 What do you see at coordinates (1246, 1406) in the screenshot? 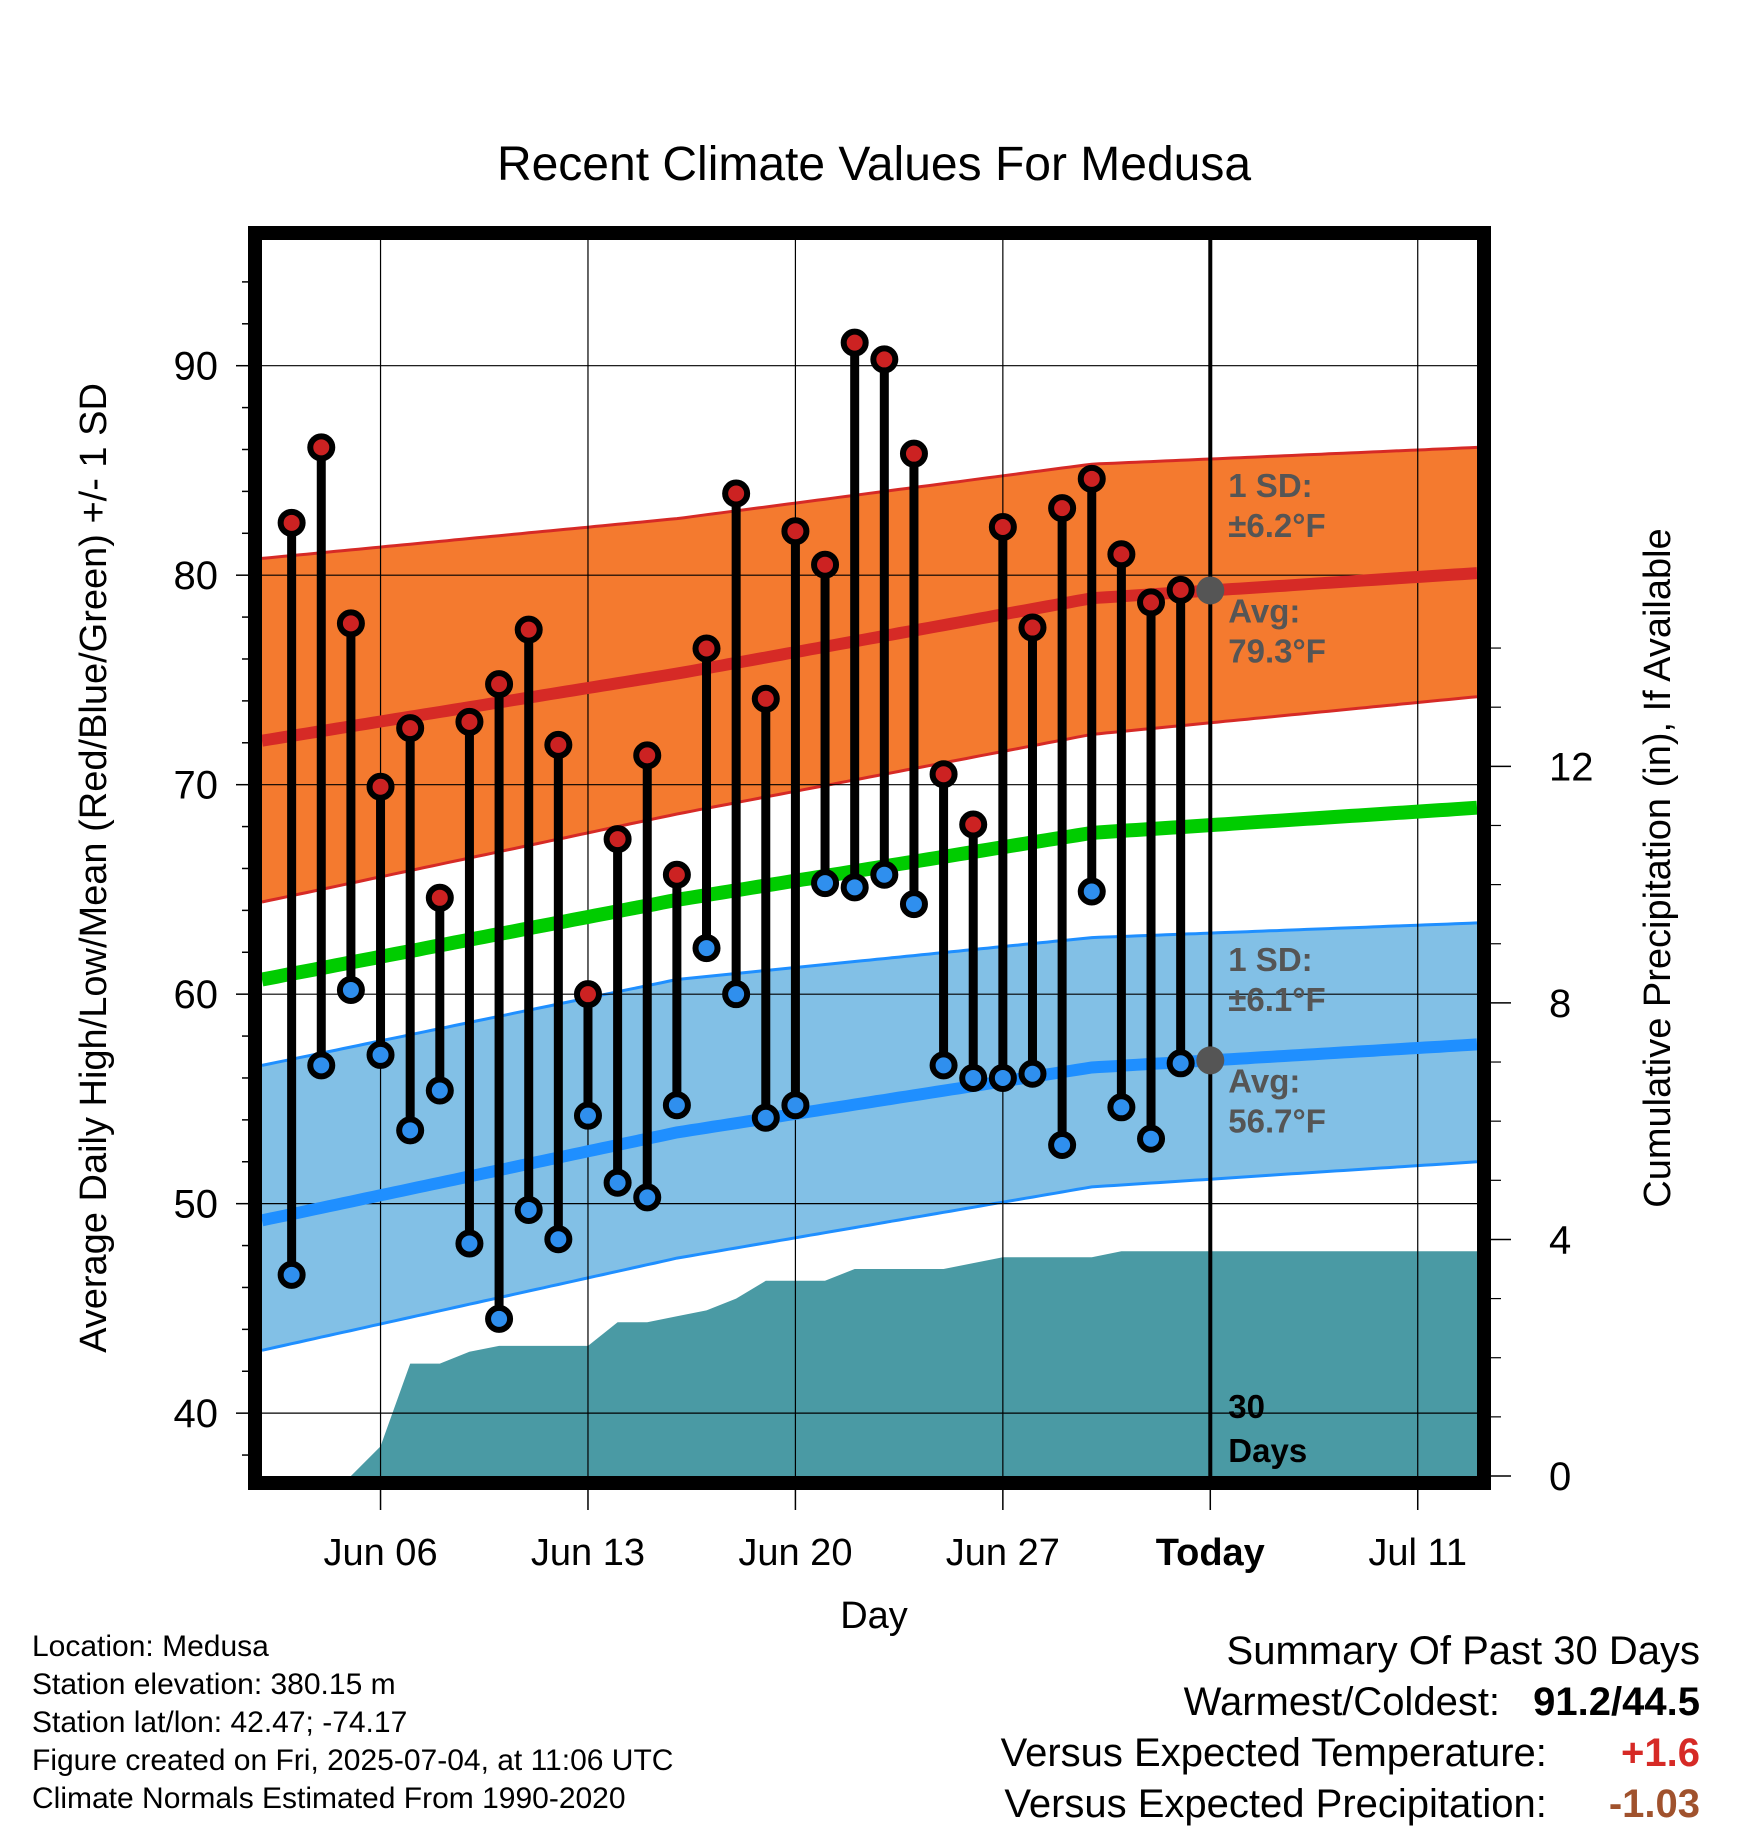
I see `days-count: 30` at bounding box center [1246, 1406].